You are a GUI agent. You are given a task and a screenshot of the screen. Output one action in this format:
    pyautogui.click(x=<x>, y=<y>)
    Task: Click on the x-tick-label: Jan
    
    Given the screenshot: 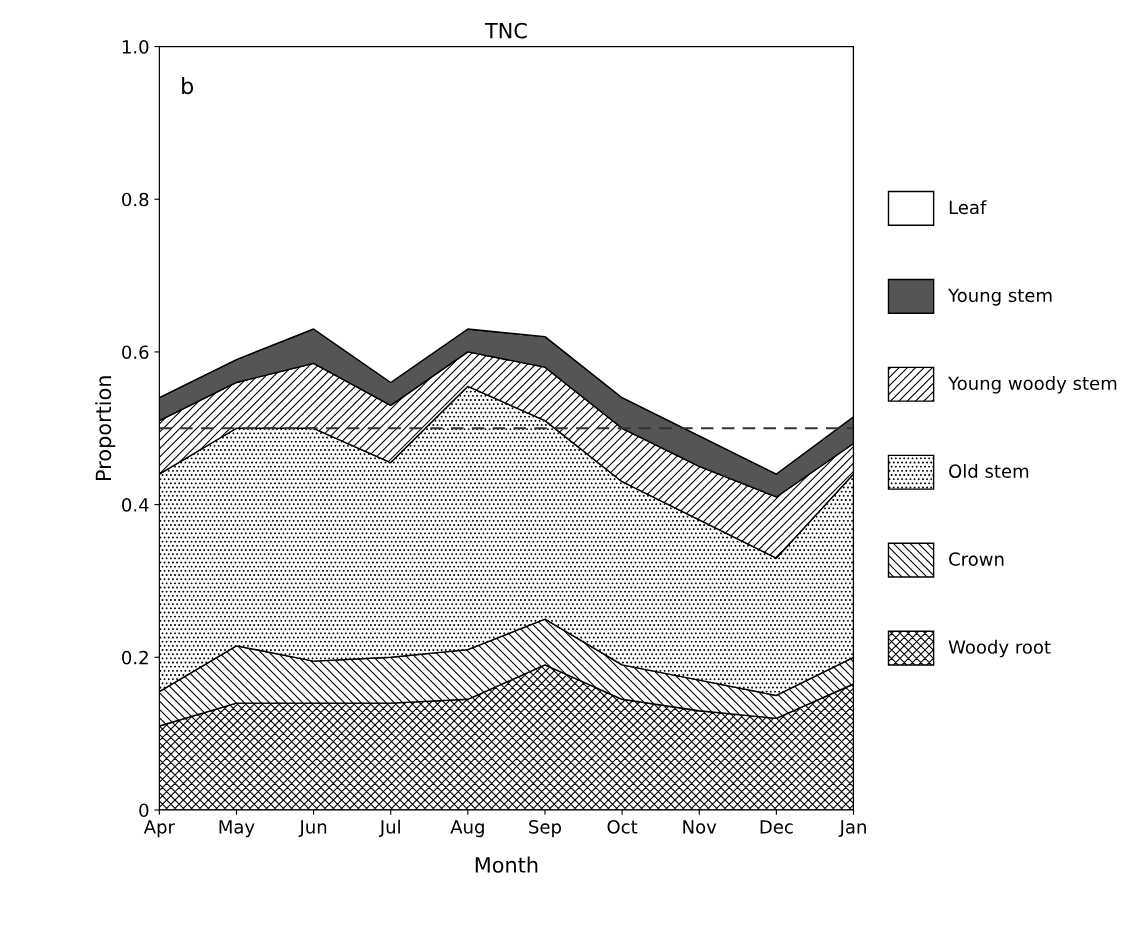 What is the action you would take?
    pyautogui.click(x=852, y=829)
    